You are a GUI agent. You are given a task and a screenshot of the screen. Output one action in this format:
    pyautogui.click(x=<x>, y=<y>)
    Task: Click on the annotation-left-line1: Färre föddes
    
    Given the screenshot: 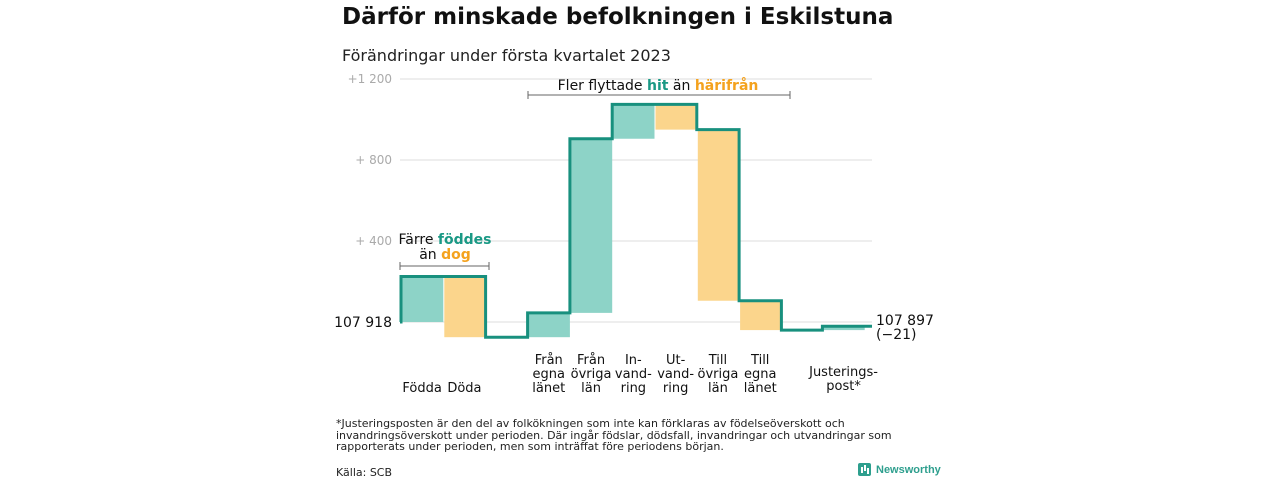 What is the action you would take?
    pyautogui.click(x=445, y=240)
    